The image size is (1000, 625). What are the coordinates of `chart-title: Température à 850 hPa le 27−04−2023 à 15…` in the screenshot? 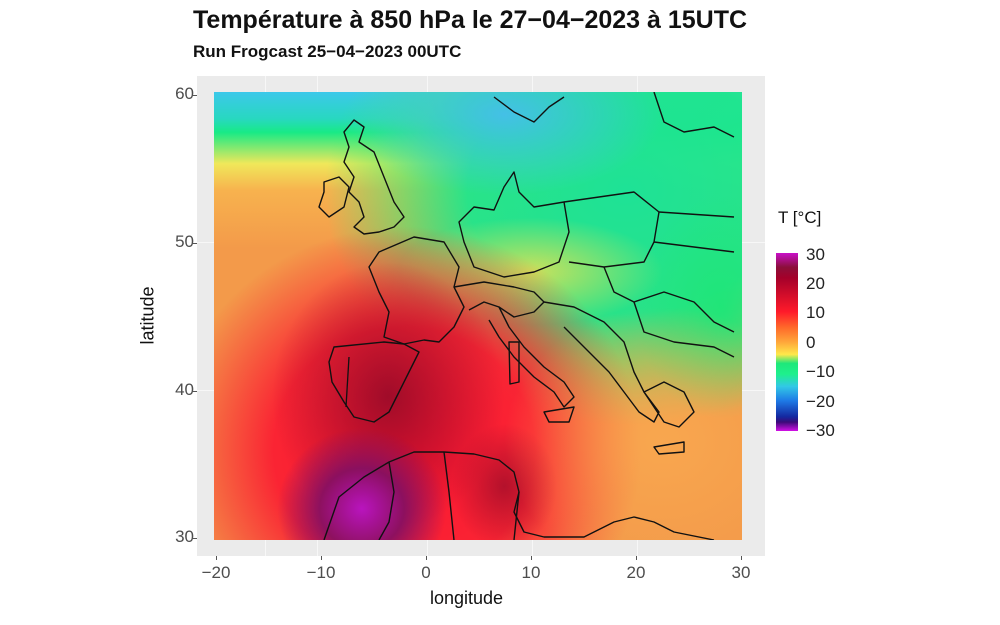 It's located at (470, 20).